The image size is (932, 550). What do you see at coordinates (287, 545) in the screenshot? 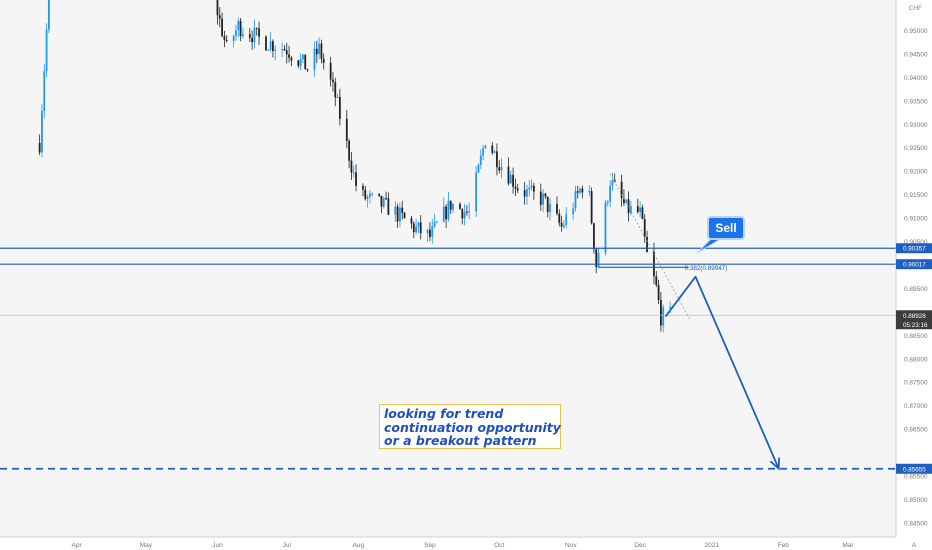
I see `time-tick-label: Jul` at bounding box center [287, 545].